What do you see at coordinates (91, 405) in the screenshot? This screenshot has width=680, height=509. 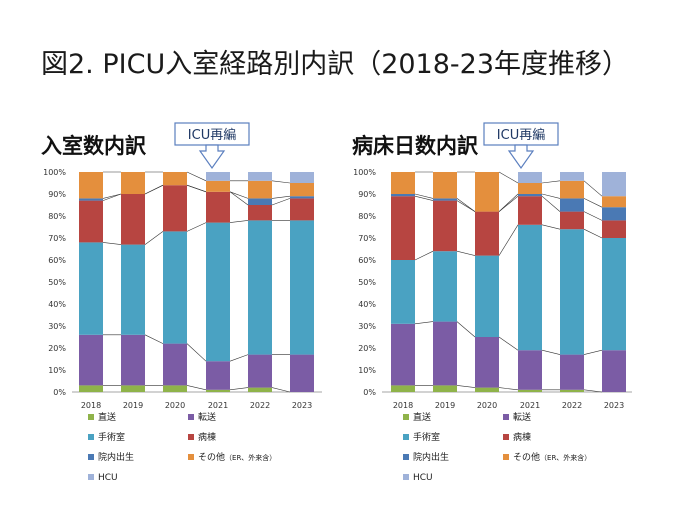 I see `x-tick-label: 2018` at bounding box center [91, 405].